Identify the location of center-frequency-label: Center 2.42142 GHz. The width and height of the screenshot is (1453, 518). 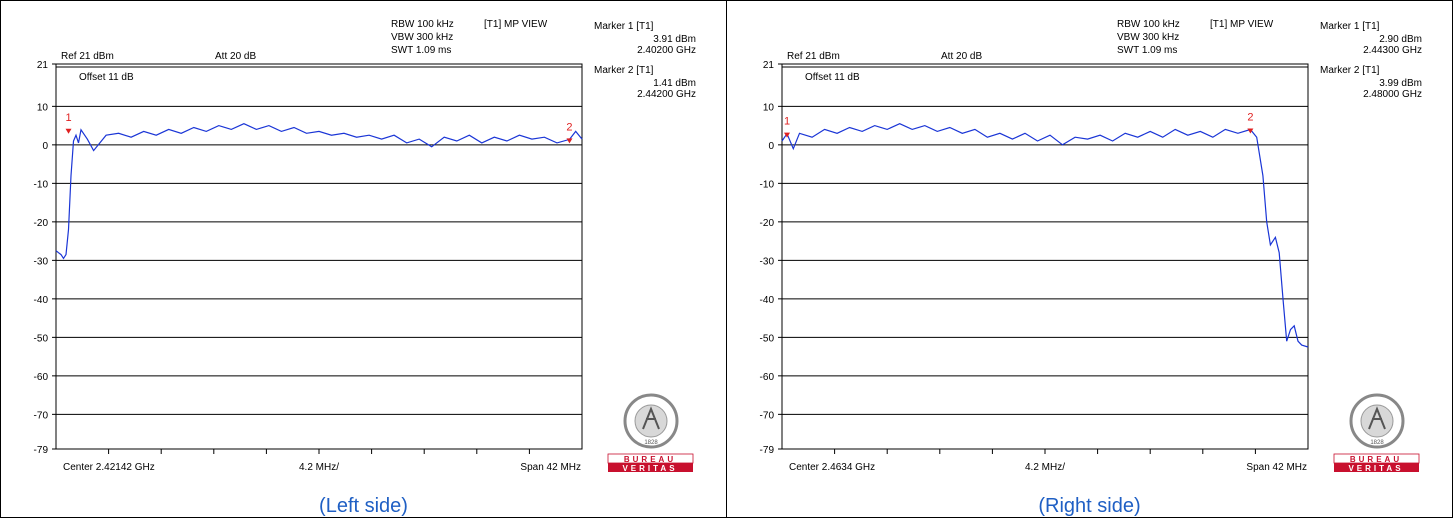
(109, 467).